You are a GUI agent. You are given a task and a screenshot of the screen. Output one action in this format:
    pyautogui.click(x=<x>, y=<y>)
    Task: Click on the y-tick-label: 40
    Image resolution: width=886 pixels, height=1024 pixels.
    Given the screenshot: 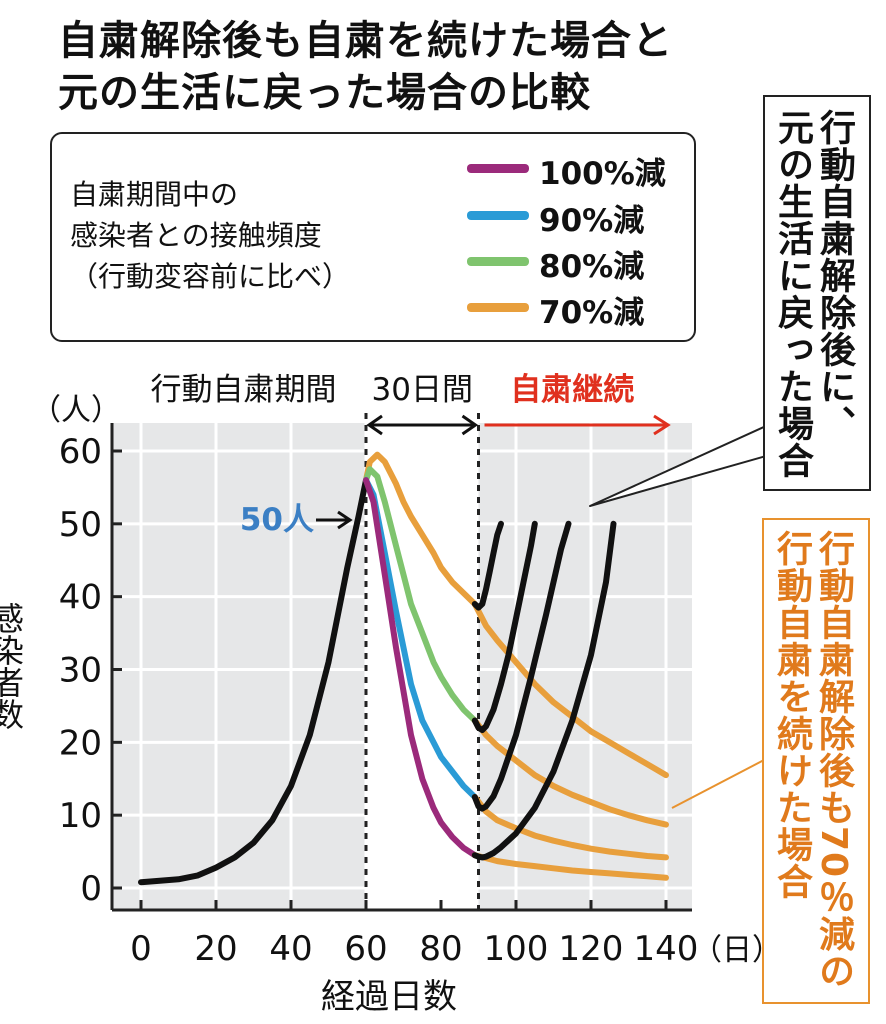 What is the action you would take?
    pyautogui.click(x=80, y=598)
    